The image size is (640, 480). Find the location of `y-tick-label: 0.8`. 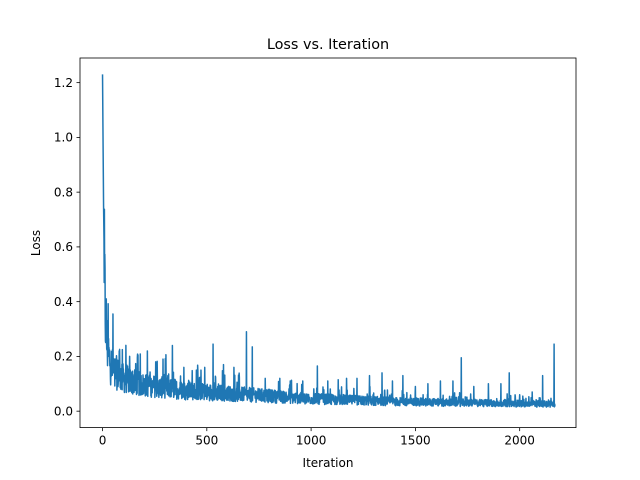

y-tick-label: 0.8 is located at coordinates (63, 192).